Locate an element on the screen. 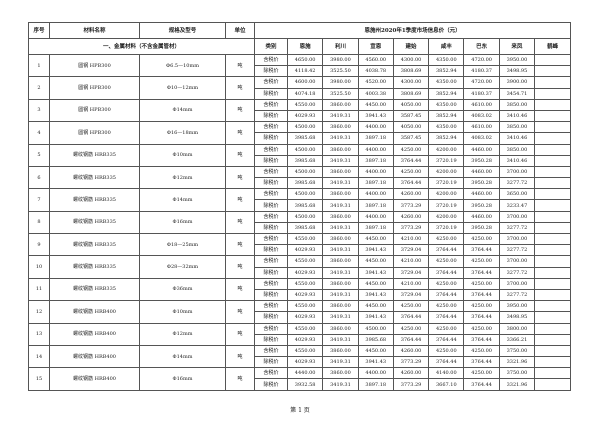 This screenshot has width=600, height=424. price-cell: 4350.00 is located at coordinates (446, 82).